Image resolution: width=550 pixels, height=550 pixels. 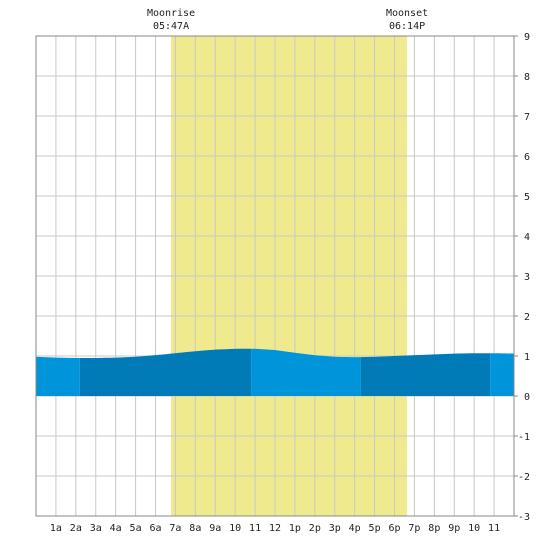 What do you see at coordinates (527, 277) in the screenshot?
I see `y-tick-label: 3` at bounding box center [527, 277].